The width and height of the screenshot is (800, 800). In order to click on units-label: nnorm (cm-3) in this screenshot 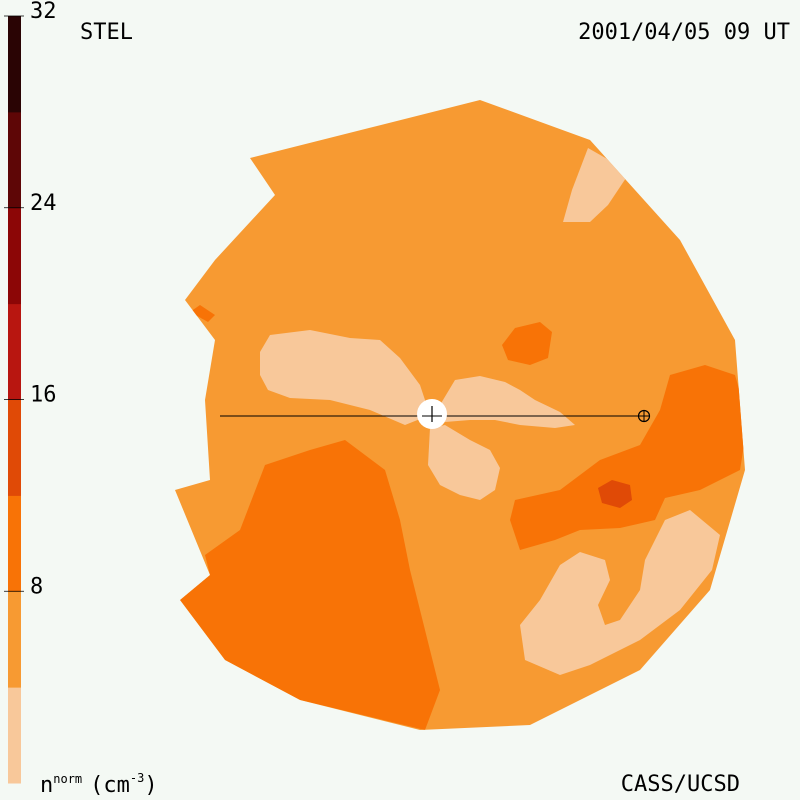, I will do `click(99, 784)`.